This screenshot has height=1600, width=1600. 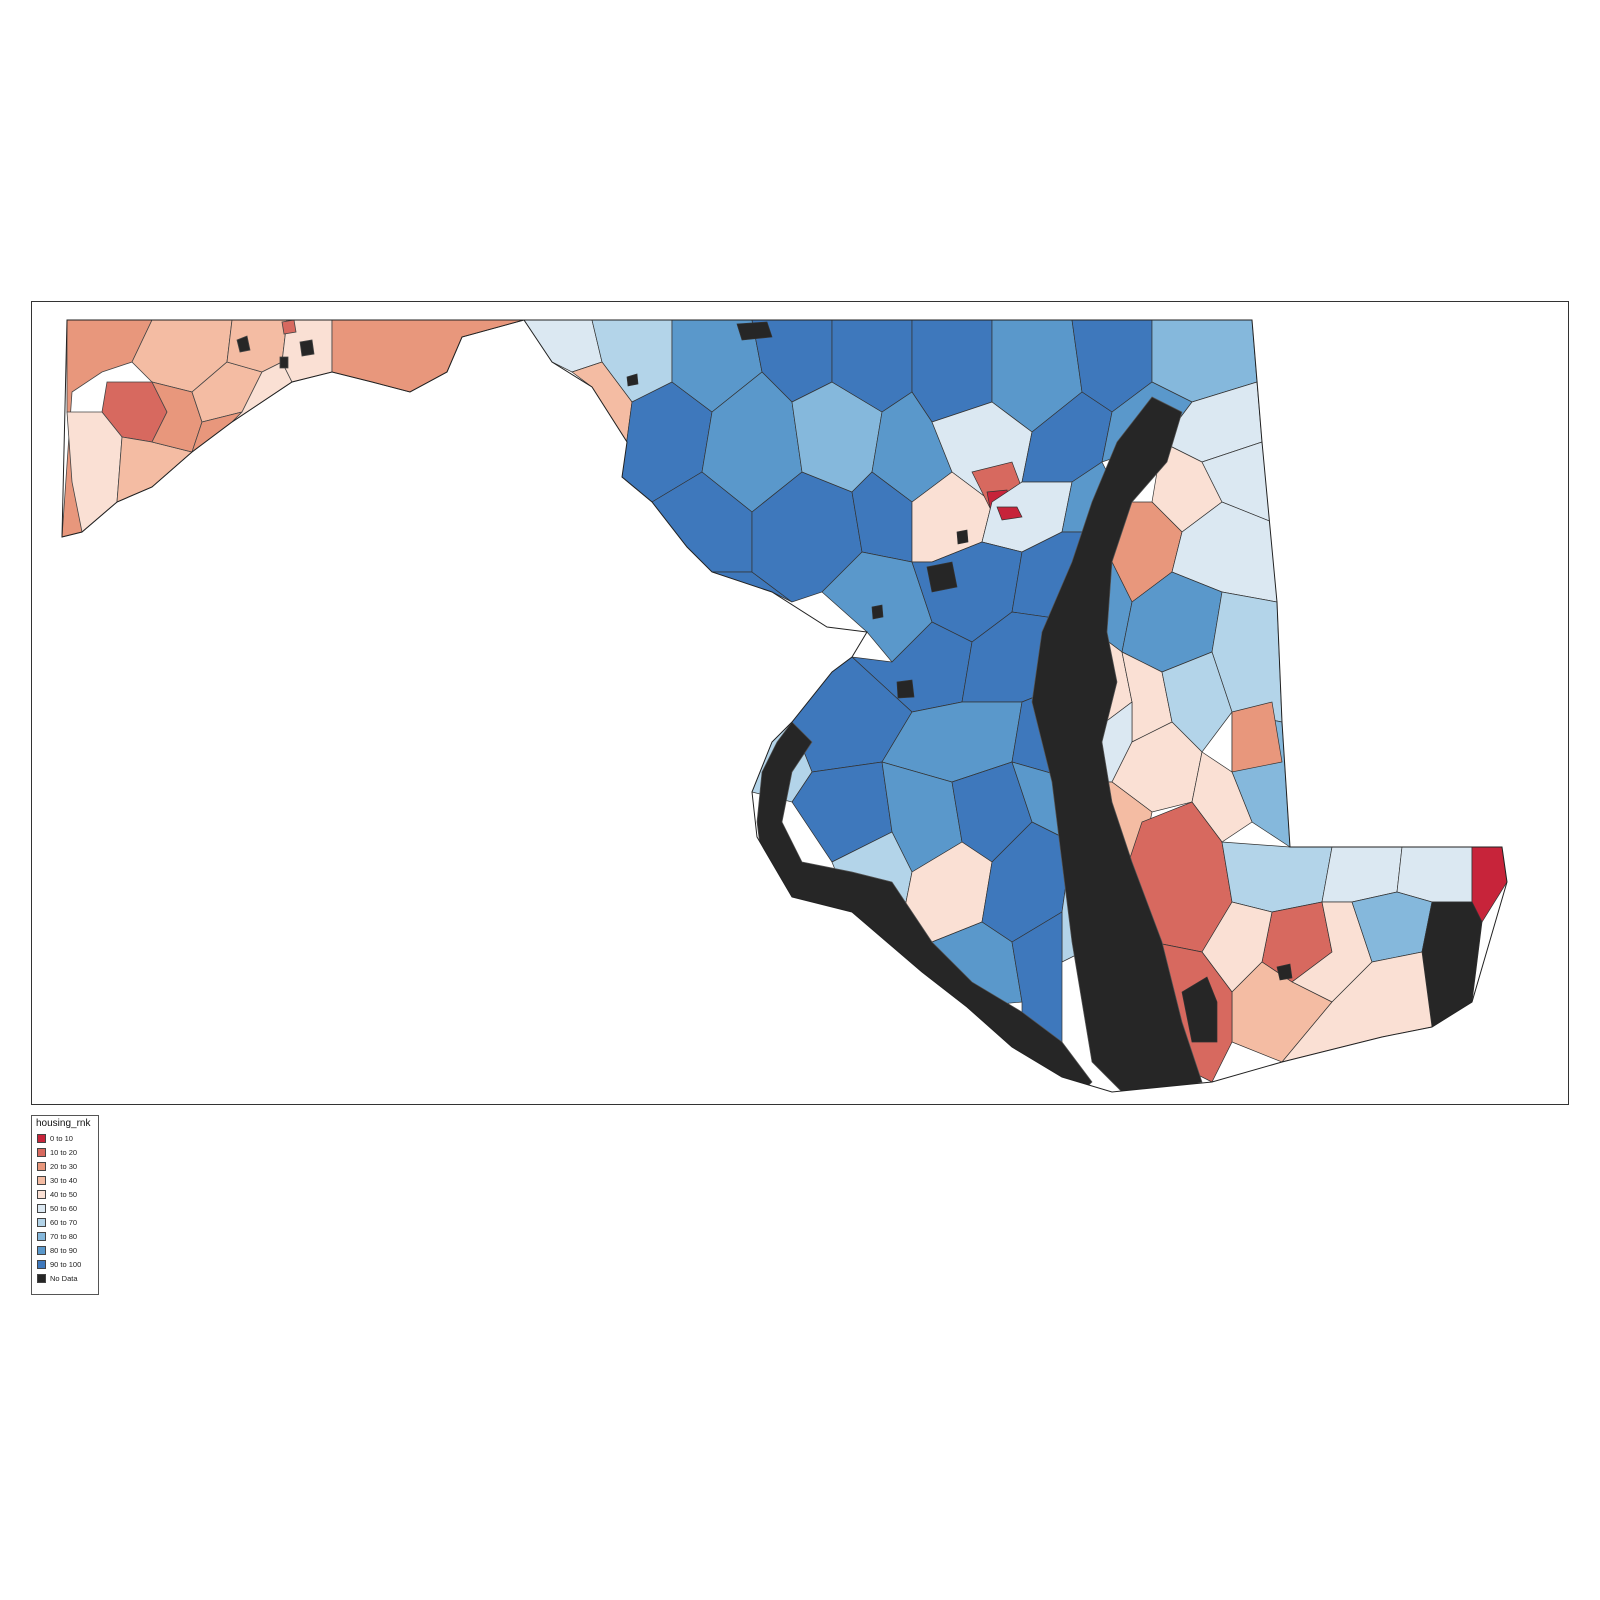 I want to click on legend-label: 90 to 100, so click(x=66, y=1264).